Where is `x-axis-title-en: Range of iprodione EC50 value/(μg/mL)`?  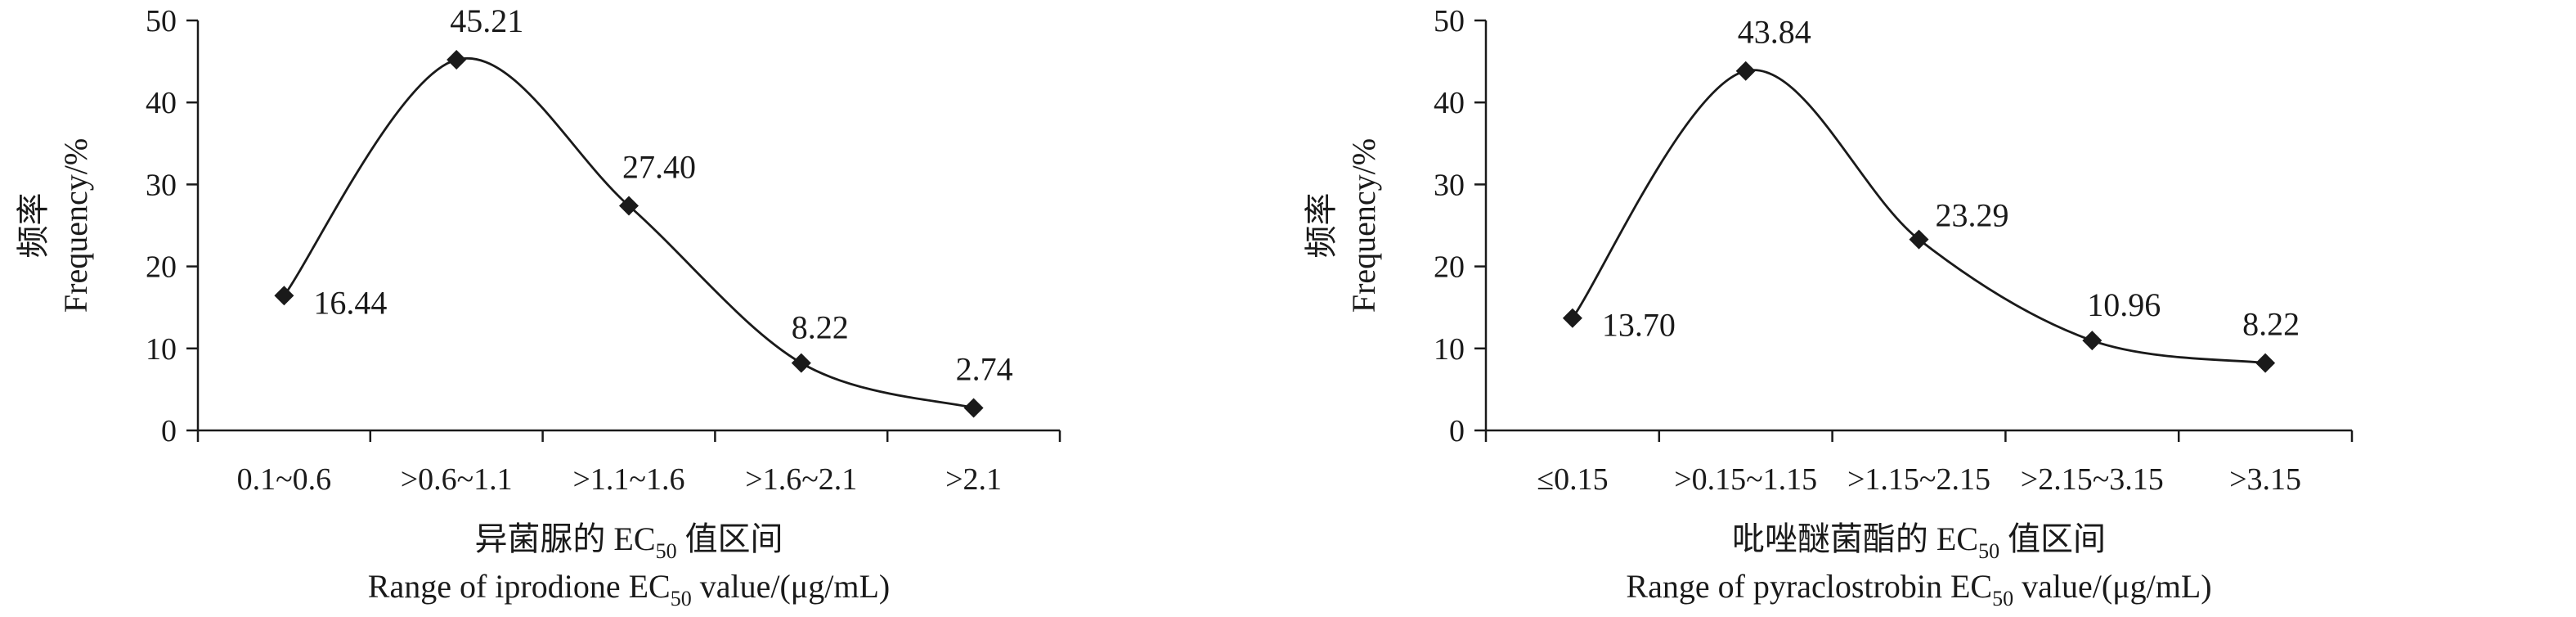
x-axis-title-en: Range of iprodione EC50 value/(μg/mL) is located at coordinates (629, 589).